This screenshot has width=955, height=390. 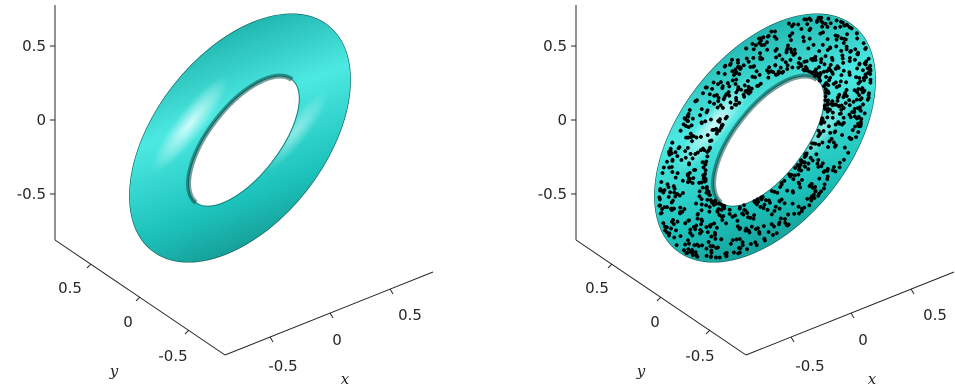 What do you see at coordinates (708, 332) in the screenshot?
I see `y-tick-mark` at bounding box center [708, 332].